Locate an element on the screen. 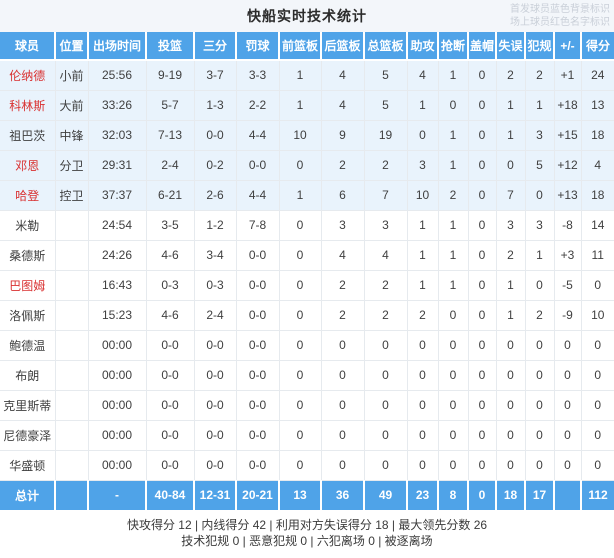 The image size is (614, 558). cell-plusminus: +18 is located at coordinates (568, 105).